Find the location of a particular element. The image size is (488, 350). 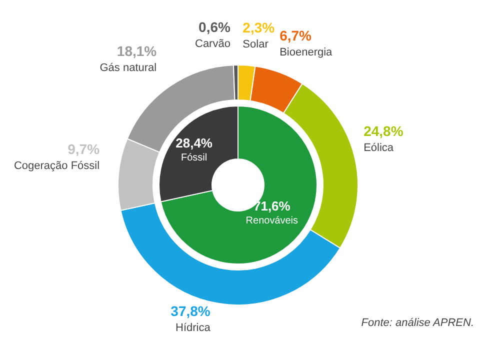

slice-label: Gás natural is located at coordinates (128, 68).